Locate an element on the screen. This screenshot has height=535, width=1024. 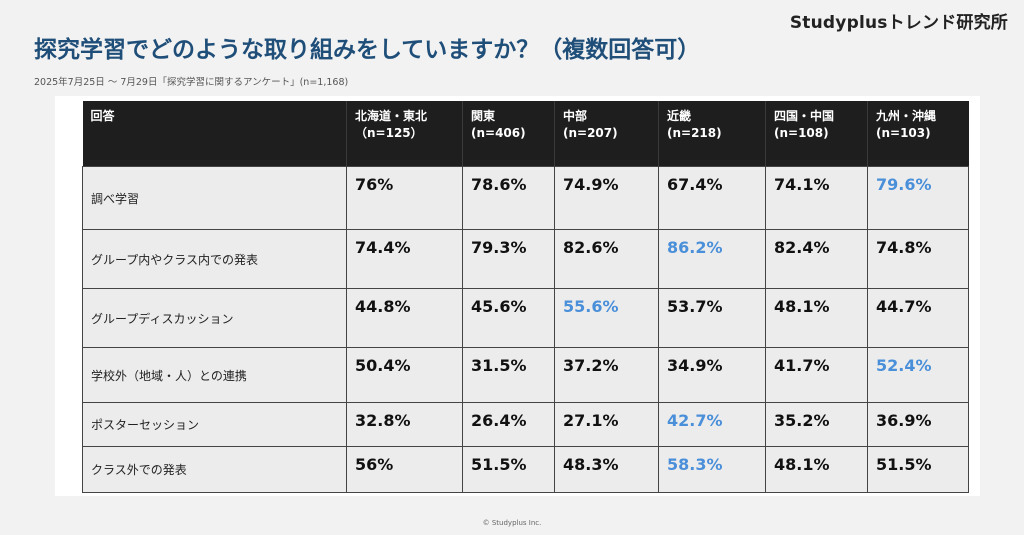
answer-cell: グループディスカッション is located at coordinates (215, 318).